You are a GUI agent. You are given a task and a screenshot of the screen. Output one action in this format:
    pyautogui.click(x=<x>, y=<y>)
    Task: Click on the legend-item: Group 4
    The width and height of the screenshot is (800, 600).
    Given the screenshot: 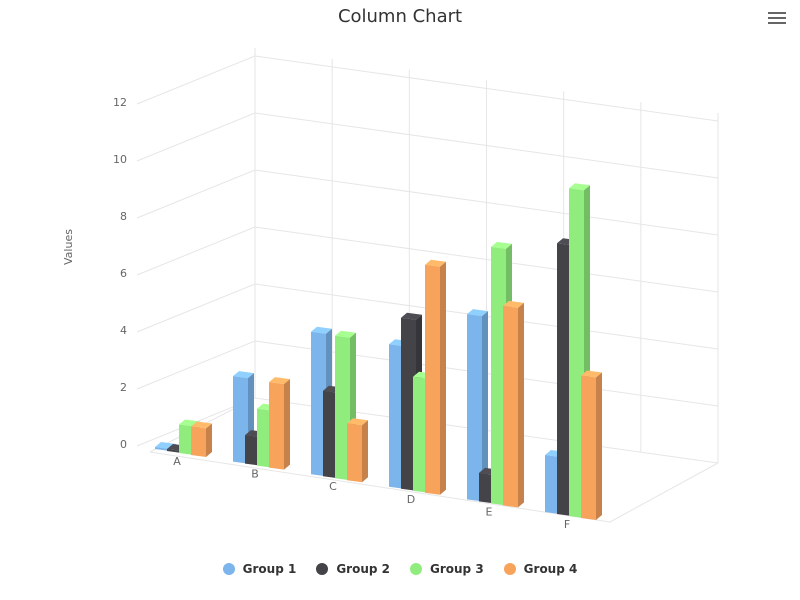 What is the action you would take?
    pyautogui.click(x=540, y=569)
    